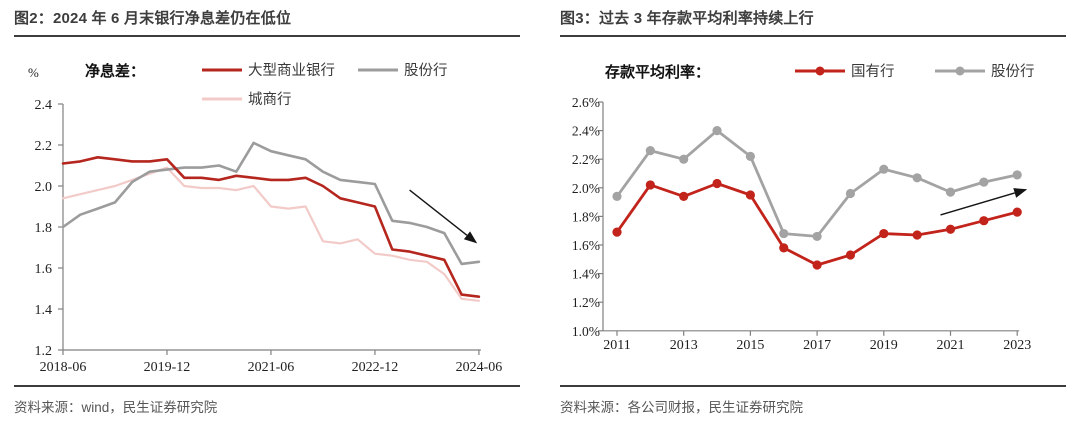 Image resolution: width=1080 pixels, height=427 pixels. I want to click on x-axis: 2011 2013 2015 2017 2019 2021 2023, so click(817, 341).